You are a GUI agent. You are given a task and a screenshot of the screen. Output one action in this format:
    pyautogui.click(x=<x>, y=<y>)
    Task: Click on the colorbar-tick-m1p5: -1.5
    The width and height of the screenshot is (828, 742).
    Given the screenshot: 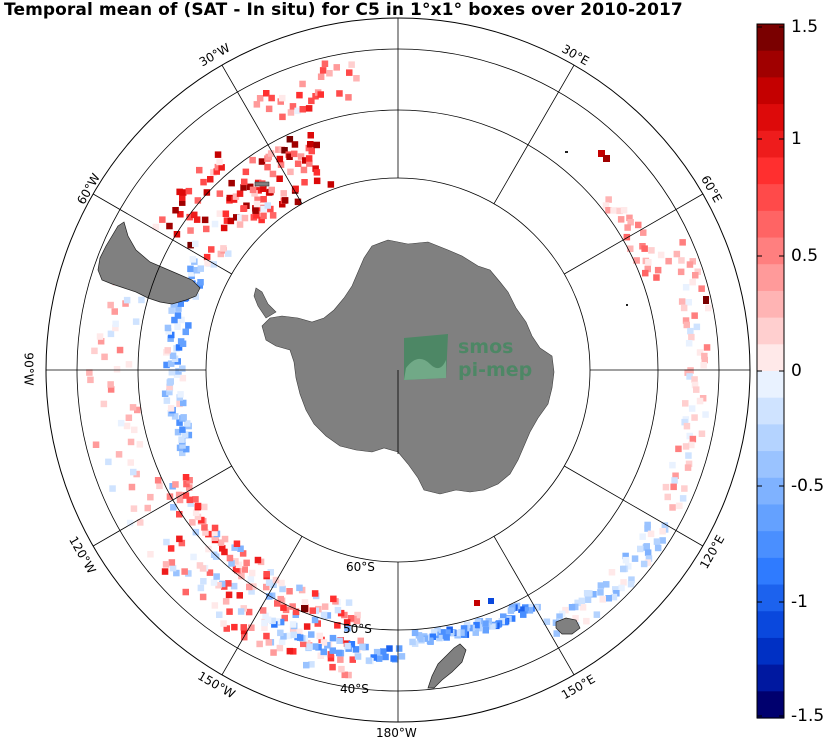 What is the action you would take?
    pyautogui.click(x=808, y=716)
    